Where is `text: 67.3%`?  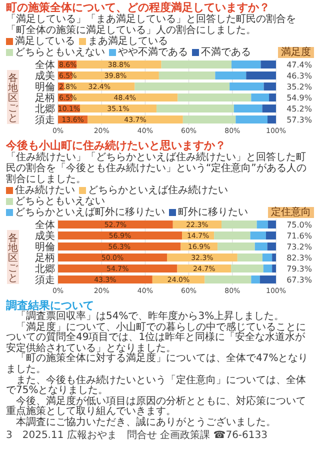 text: 67.3% is located at coordinates (299, 280).